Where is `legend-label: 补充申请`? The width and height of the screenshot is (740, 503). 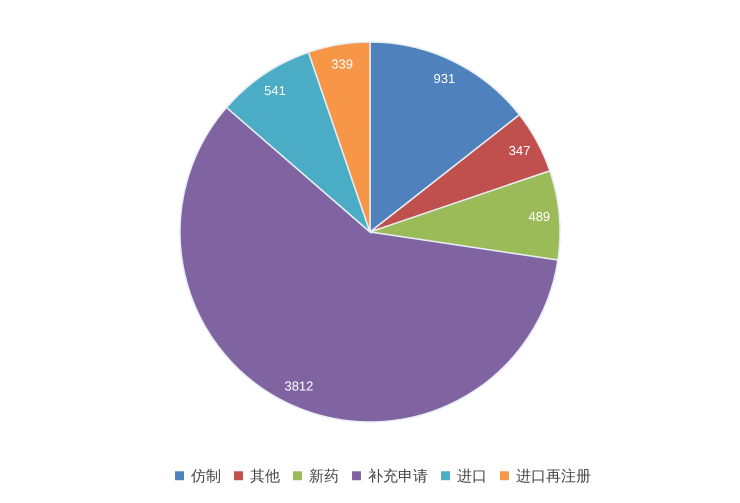 legend-label: 补充申请 is located at coordinates (398, 476).